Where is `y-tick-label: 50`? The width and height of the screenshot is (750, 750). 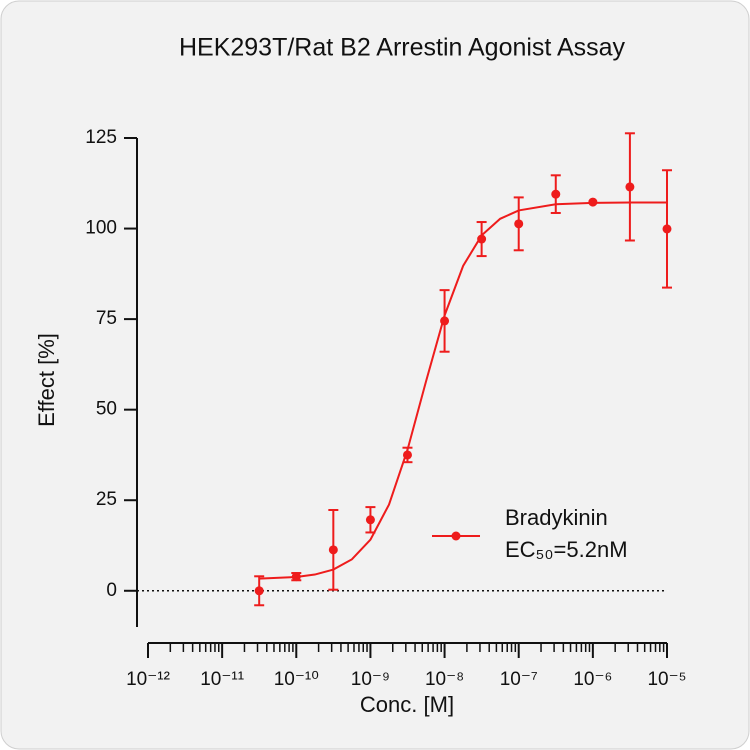
y-tick-label: 50 is located at coordinates (106, 409).